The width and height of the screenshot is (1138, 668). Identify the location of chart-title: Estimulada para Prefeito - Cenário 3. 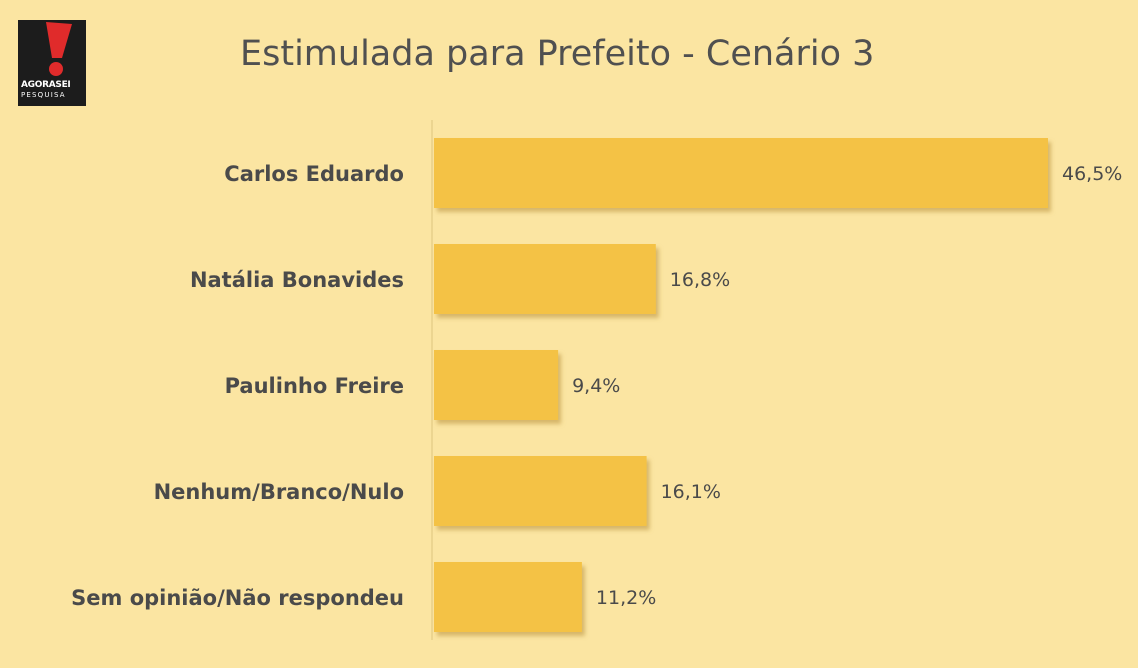
(557, 54).